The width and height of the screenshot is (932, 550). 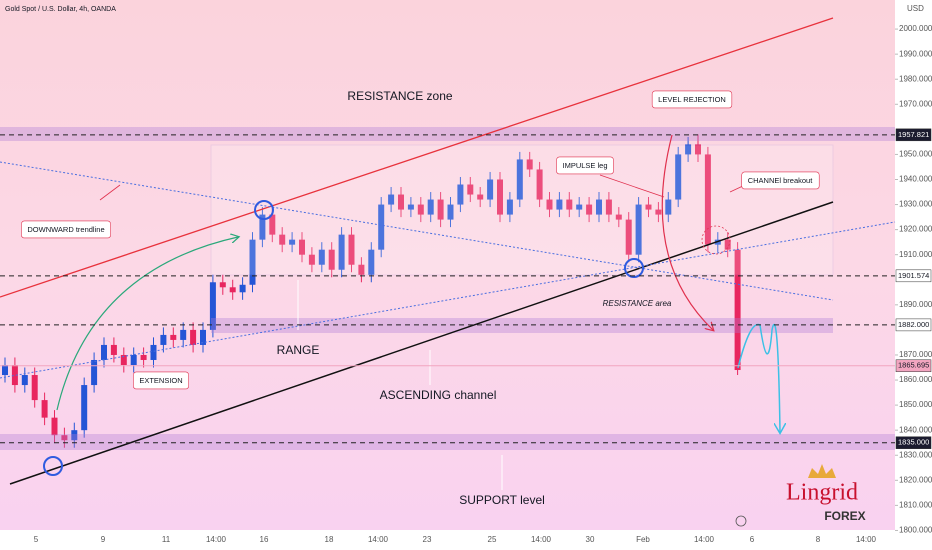 What do you see at coordinates (822, 471) in the screenshot?
I see `crown` at bounding box center [822, 471].